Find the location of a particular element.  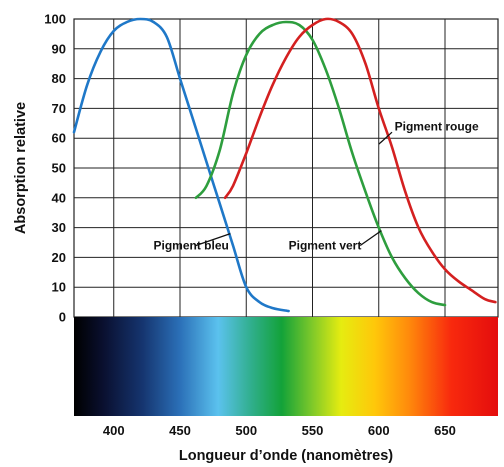

x-tick-label: 500 is located at coordinates (246, 430).